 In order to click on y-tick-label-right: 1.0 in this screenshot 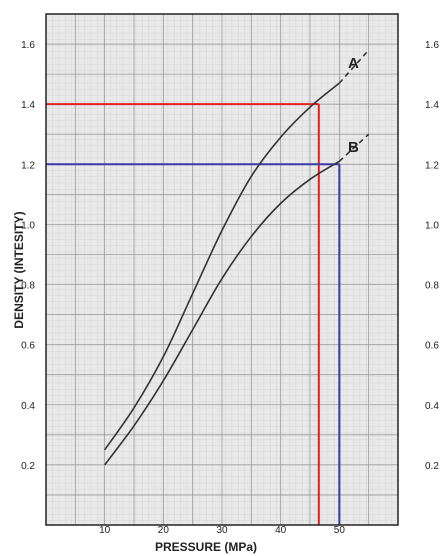, I will do `click(432, 225)`.